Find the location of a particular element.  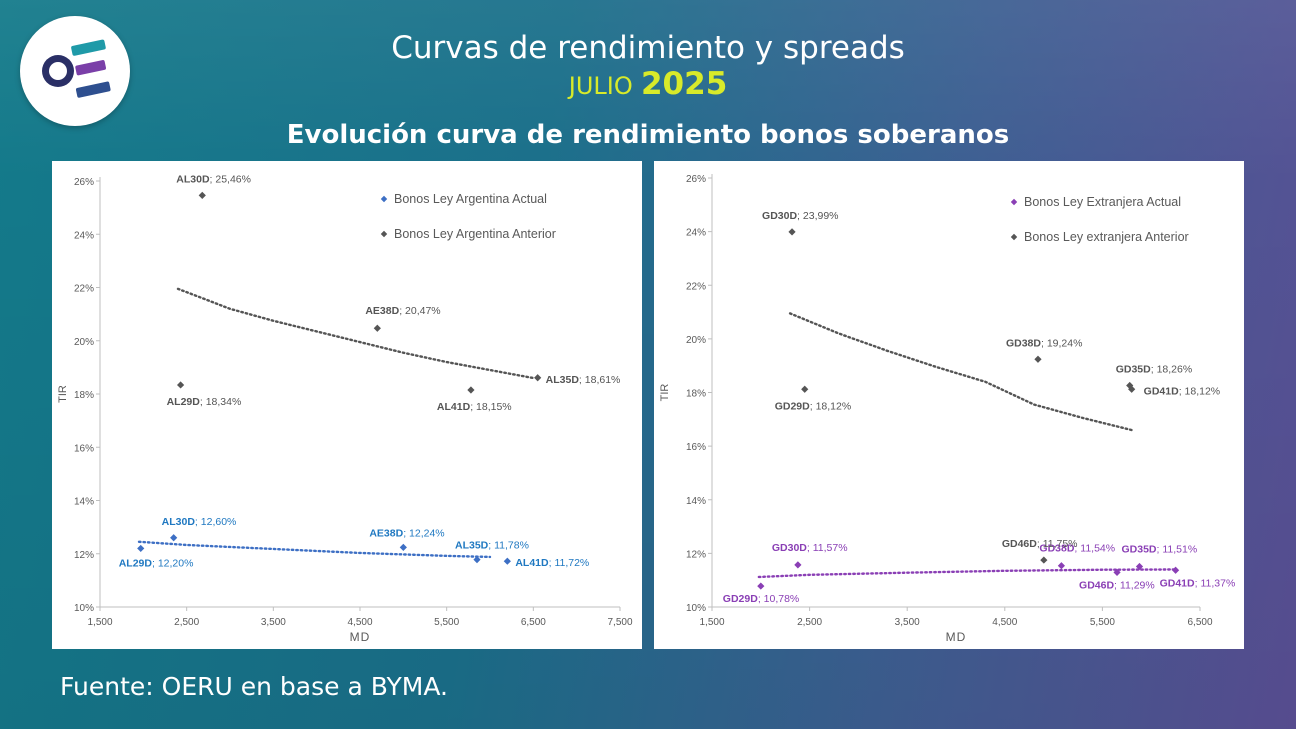

data-label-value: 23,99% is located at coordinates (821, 216).